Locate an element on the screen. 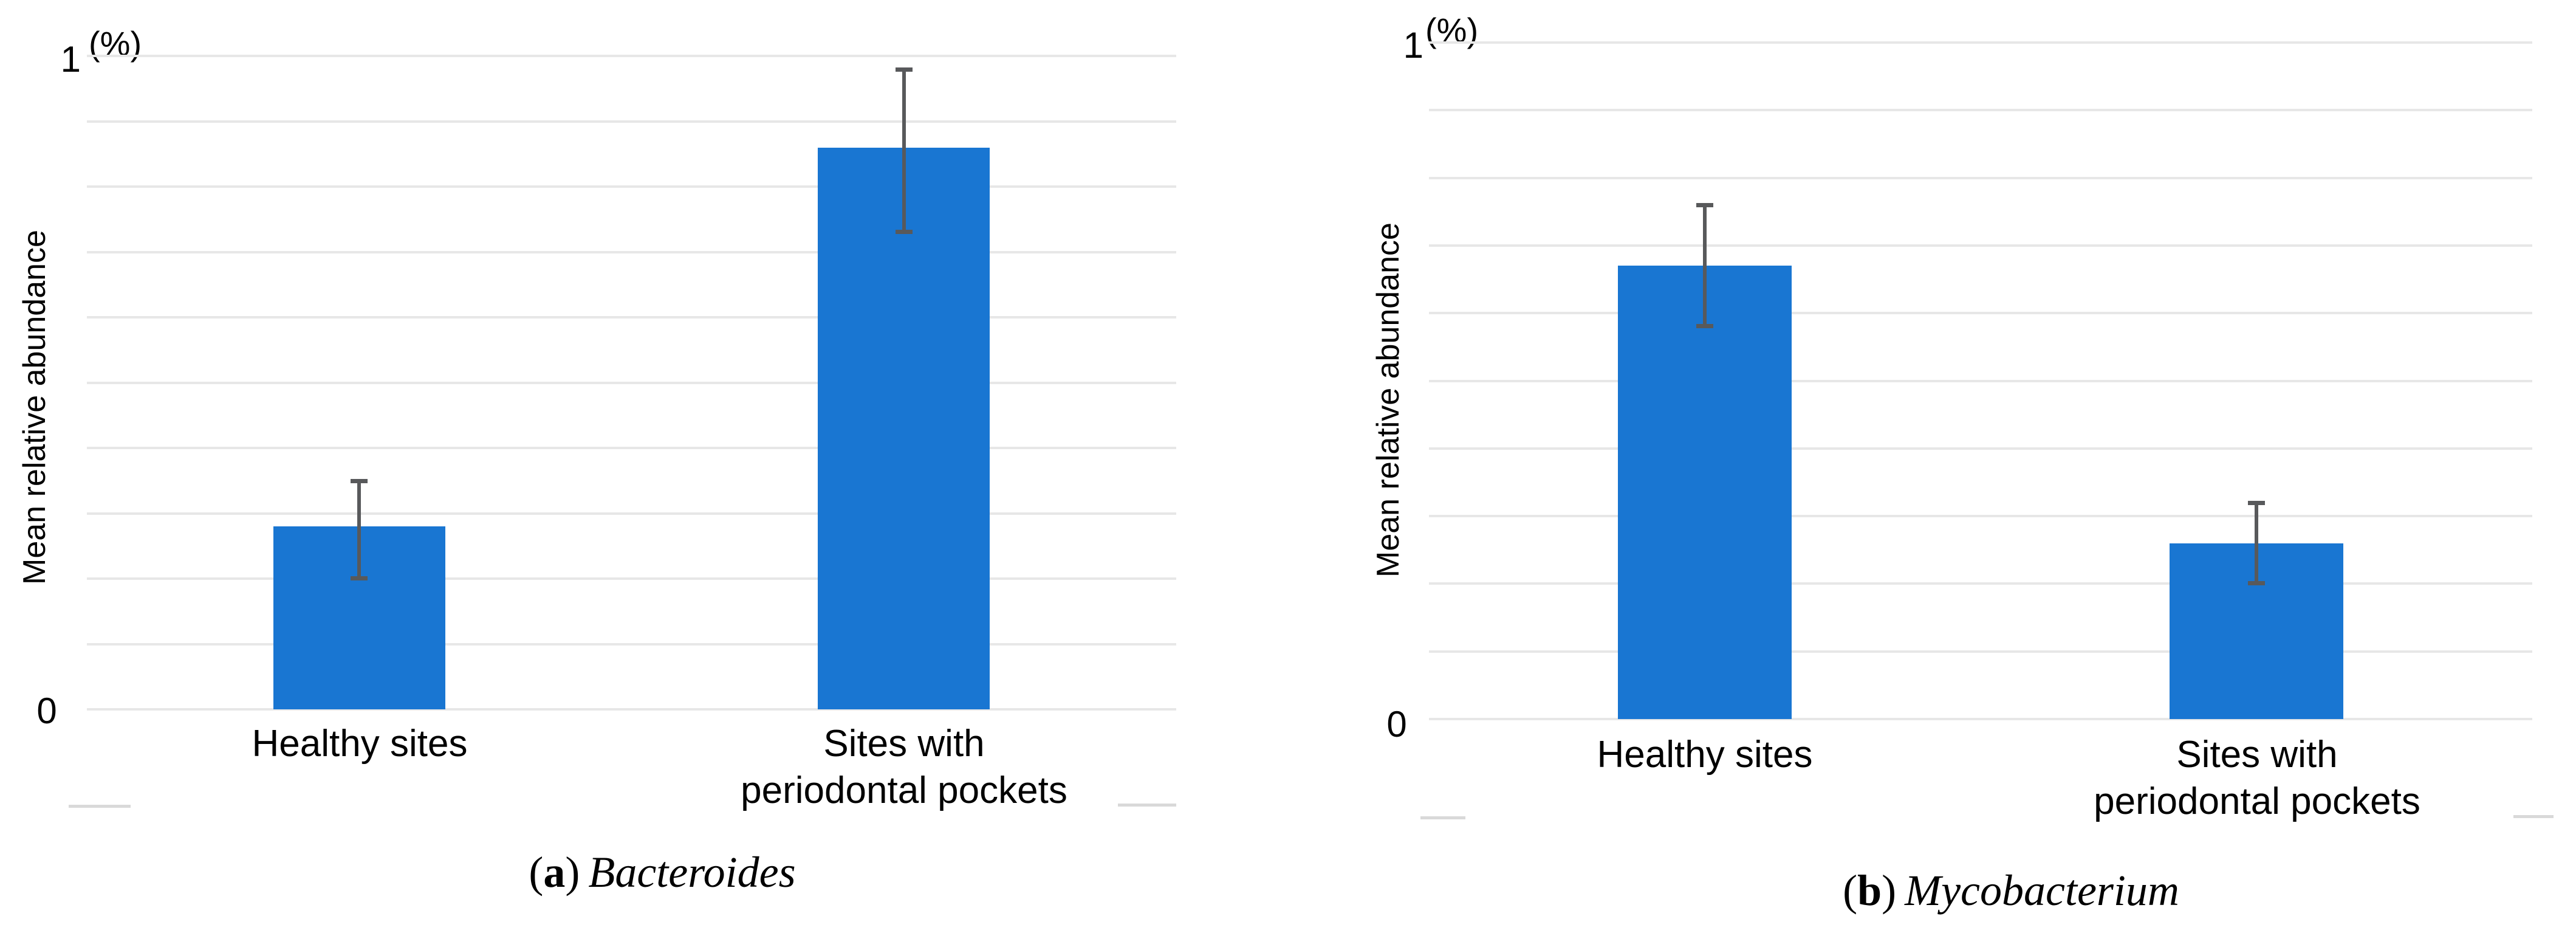  caption-marker: (a) is located at coordinates (554, 872).